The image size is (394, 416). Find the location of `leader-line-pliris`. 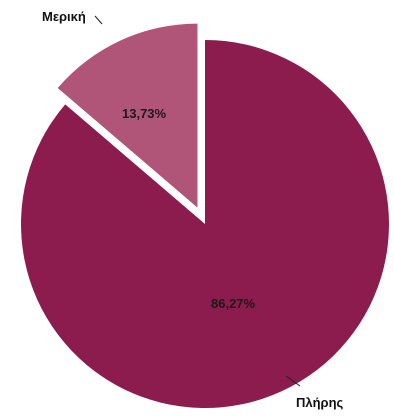

leader-line-pliris is located at coordinates (293, 381).